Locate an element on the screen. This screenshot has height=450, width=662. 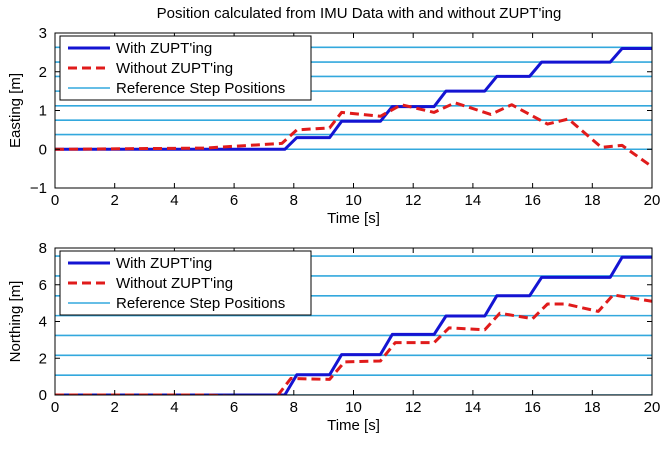
northing-x-tick-label-3: 6 is located at coordinates (234, 407).